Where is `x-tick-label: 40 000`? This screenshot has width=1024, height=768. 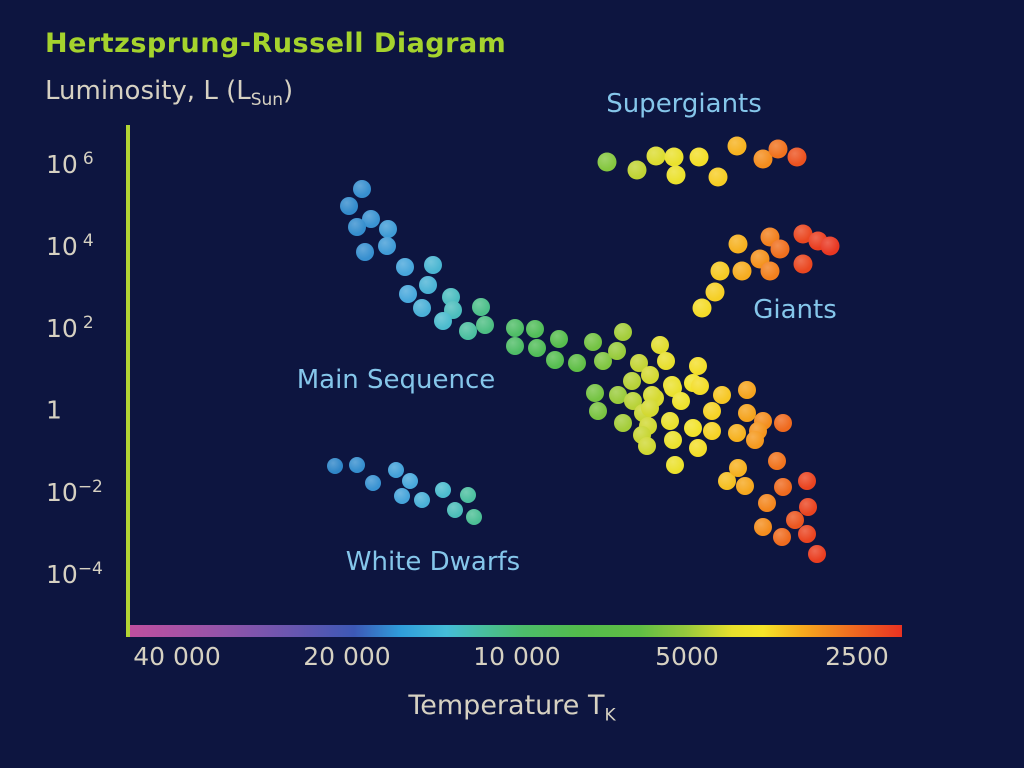
x-tick-label: 40 000 is located at coordinates (177, 656).